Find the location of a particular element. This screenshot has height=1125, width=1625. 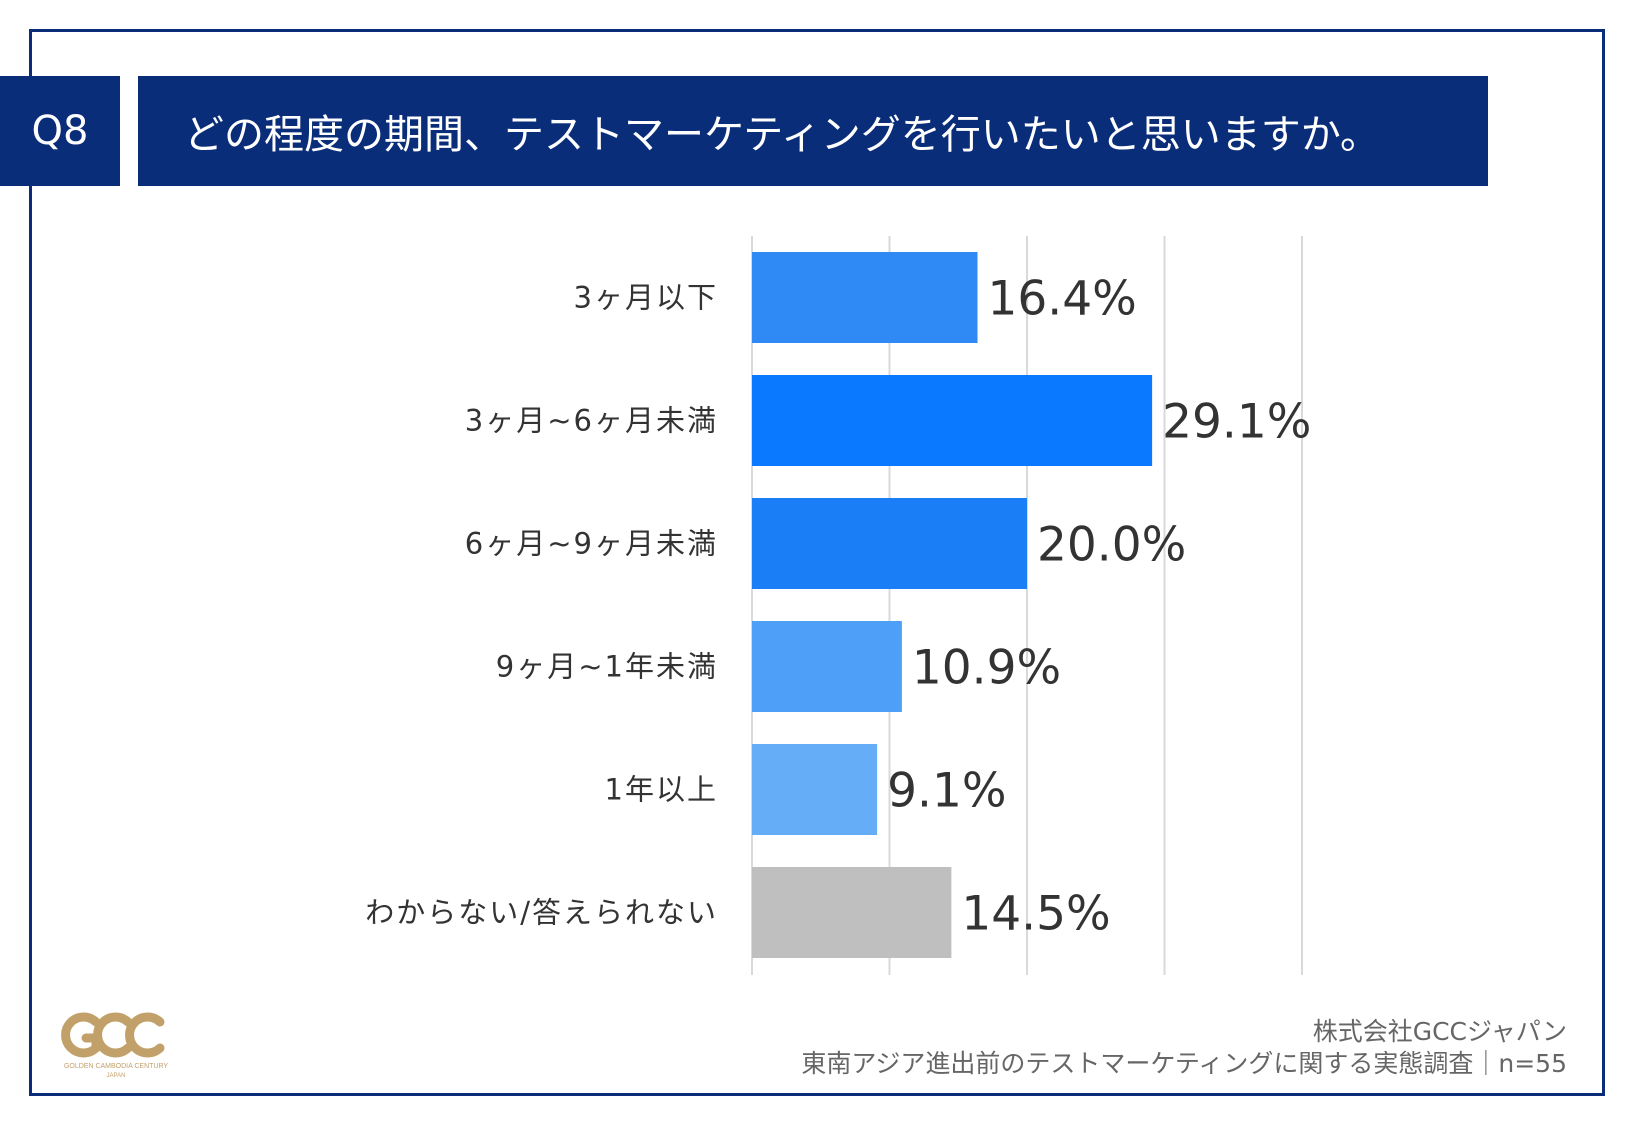

category-label: 1年以上 is located at coordinates (661, 790).